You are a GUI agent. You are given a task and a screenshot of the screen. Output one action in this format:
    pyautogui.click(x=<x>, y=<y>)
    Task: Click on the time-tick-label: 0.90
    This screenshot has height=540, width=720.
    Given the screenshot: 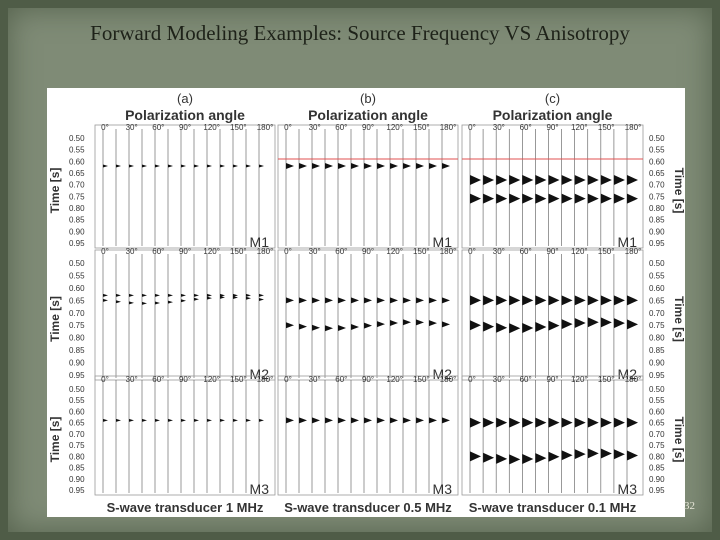 What is the action you would take?
    pyautogui.click(x=77, y=231)
    